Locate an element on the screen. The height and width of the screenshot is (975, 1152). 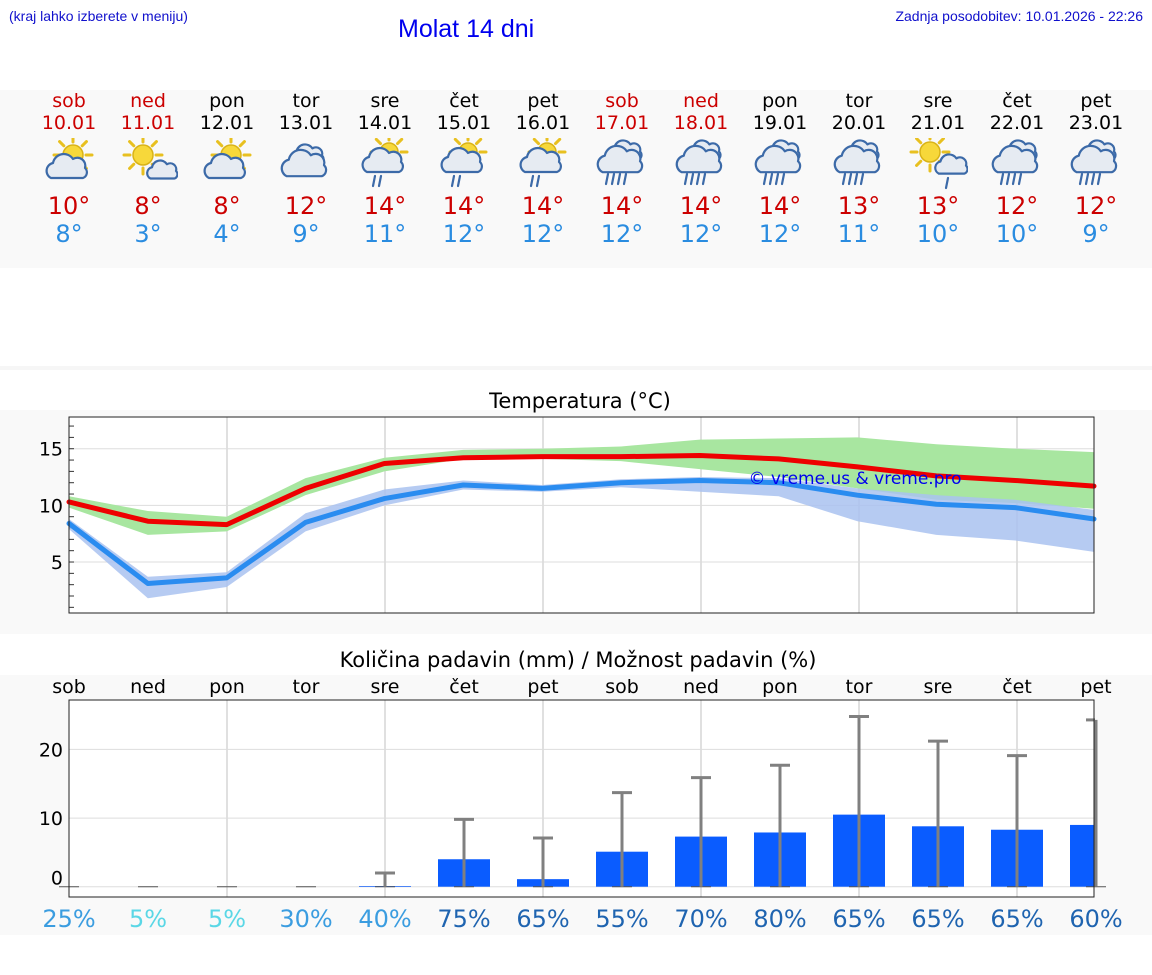
day-date: 15.01 is located at coordinates (464, 123).